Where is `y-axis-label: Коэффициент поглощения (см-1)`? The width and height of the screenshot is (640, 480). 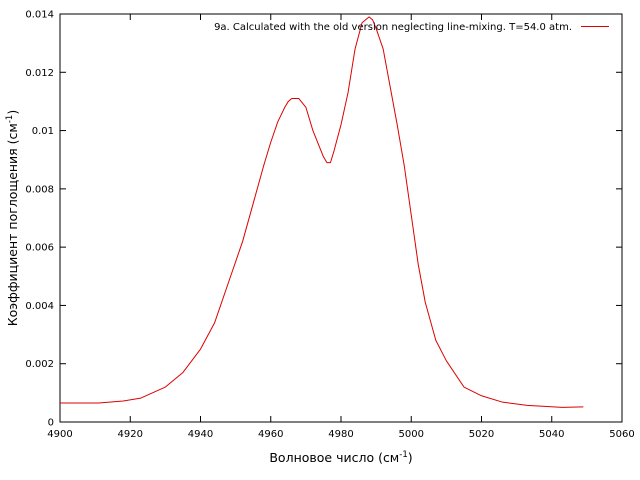
y-axis-label: Коэффициент поглощения (см-1) is located at coordinates (12, 218).